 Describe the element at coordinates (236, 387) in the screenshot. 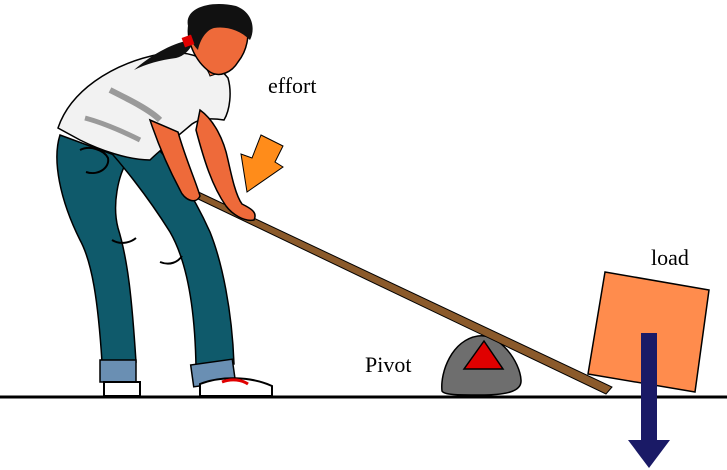

I see `front-shoe` at that location.